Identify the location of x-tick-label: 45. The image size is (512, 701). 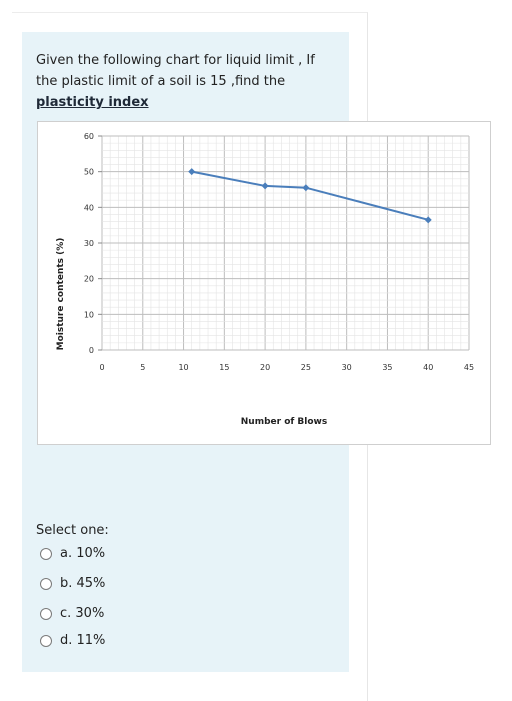
(469, 367).